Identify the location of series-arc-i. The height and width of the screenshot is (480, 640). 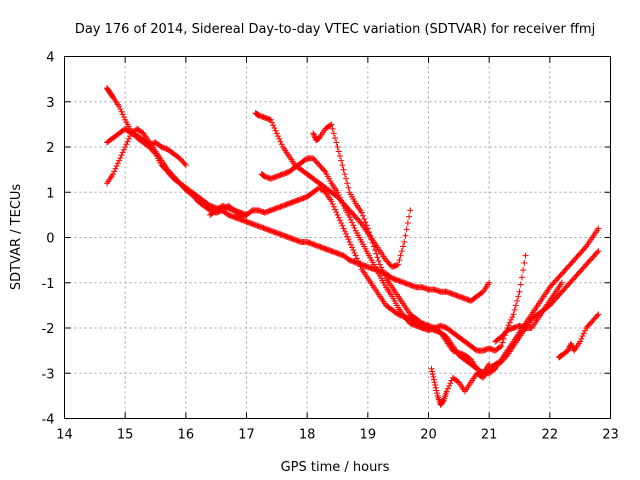
(528, 312).